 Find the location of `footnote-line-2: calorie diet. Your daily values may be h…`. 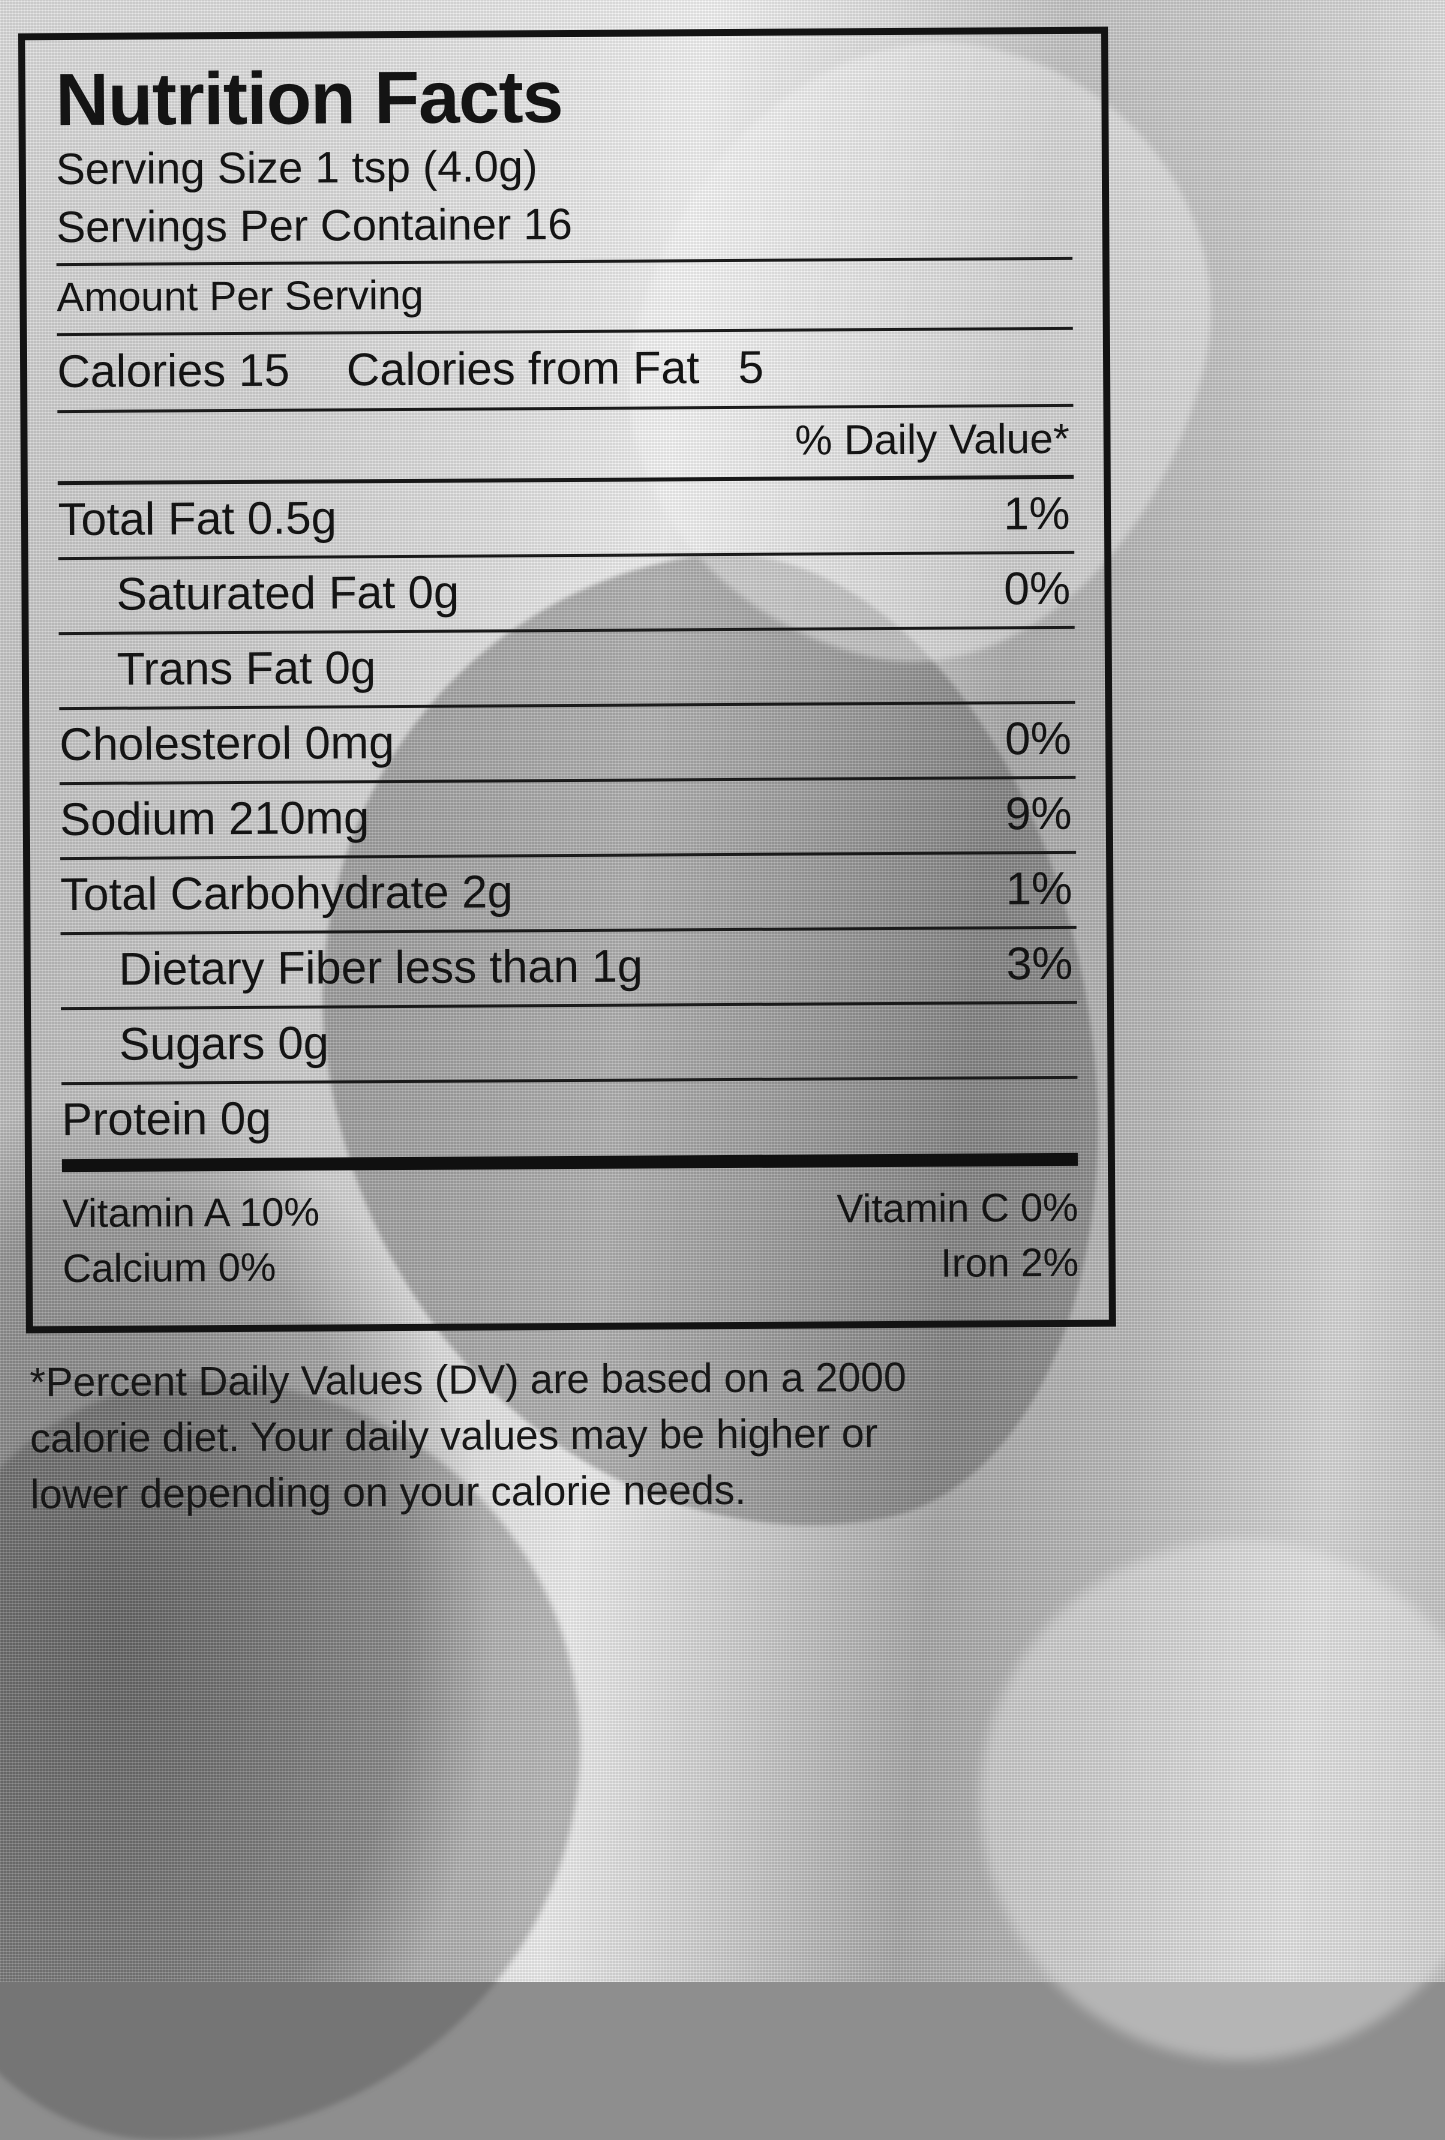

footnote-line-2: calorie diet. Your daily values may be h… is located at coordinates (565, 1435).